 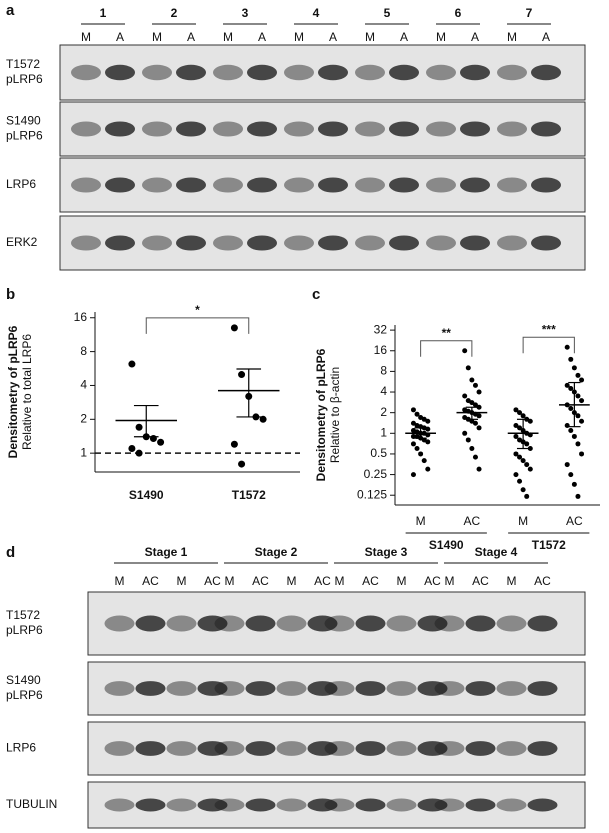 I want to click on x-tick-label: AC, so click(x=472, y=521).